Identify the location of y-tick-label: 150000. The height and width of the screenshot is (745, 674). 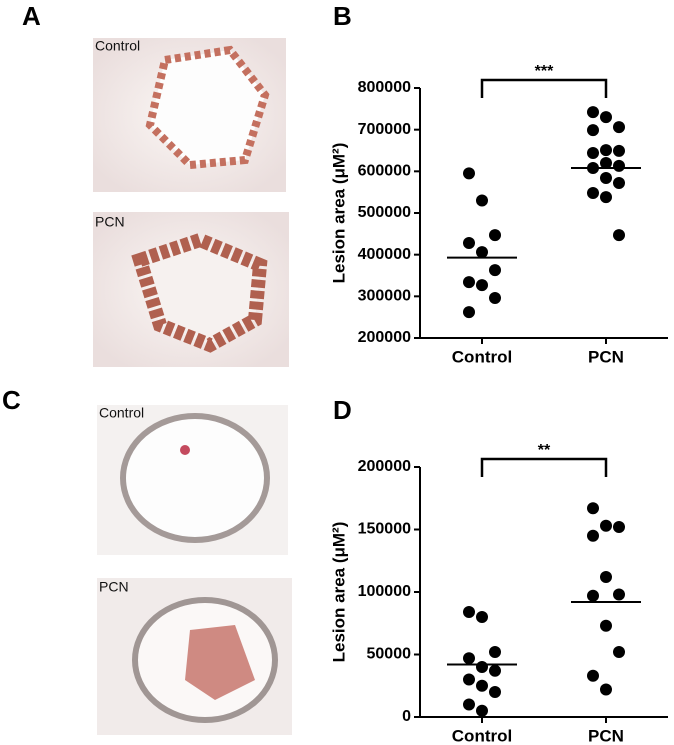
(384, 529).